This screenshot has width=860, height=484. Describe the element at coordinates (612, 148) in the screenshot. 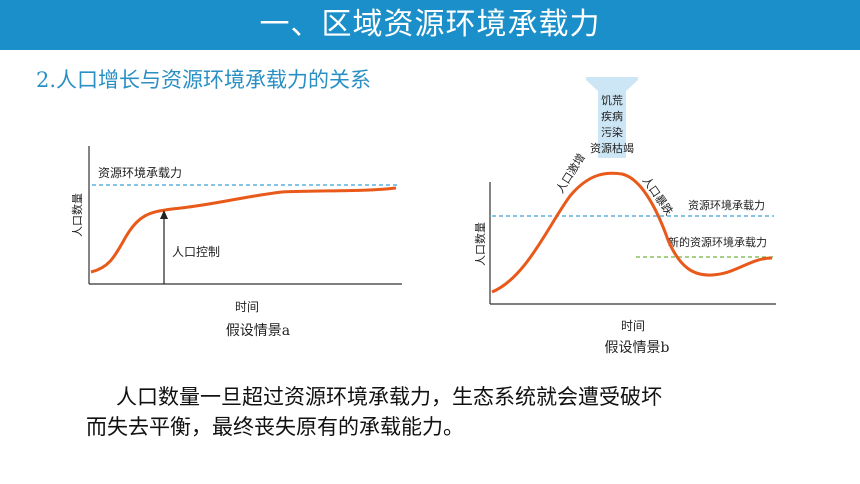

I see `stressor-label: 资源枯竭` at that location.